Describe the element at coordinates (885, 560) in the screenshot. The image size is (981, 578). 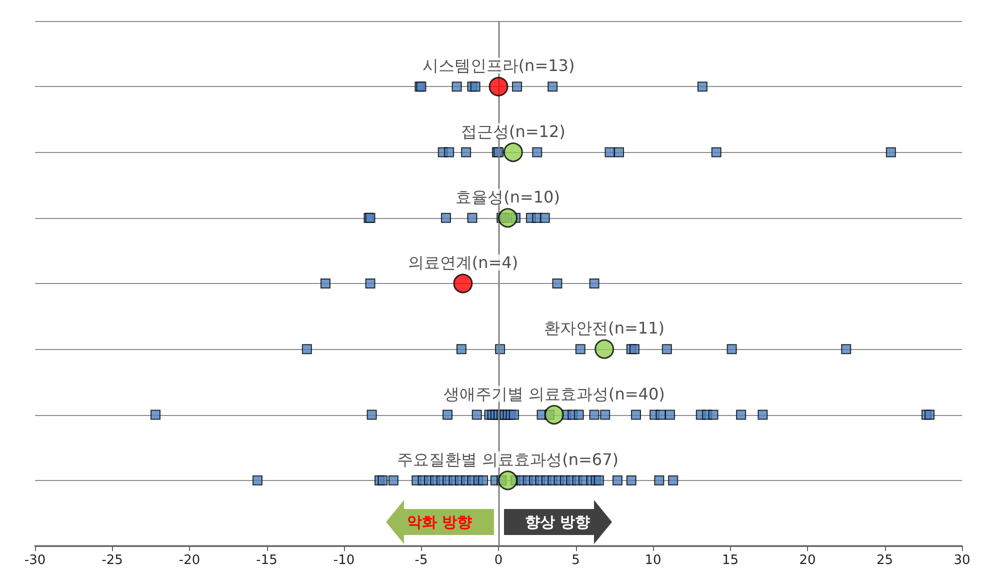
I see `x-tick-label: 25` at that location.